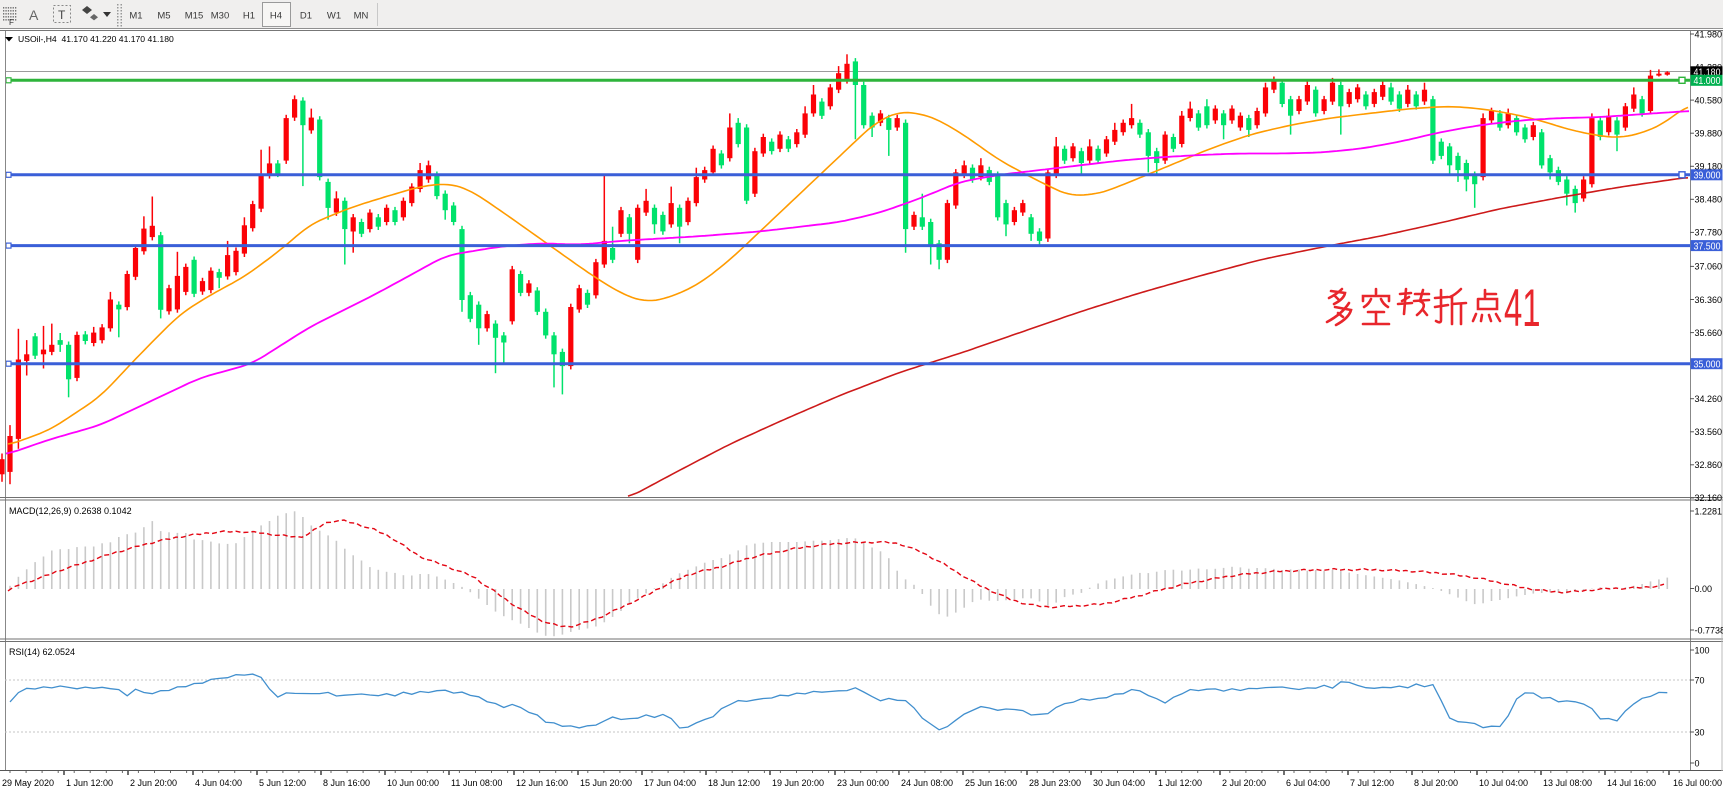 Image resolution: width=1723 pixels, height=793 pixels. What do you see at coordinates (670, 783) in the screenshot?
I see `svg-text: 17 Jun 04:00` at bounding box center [670, 783].